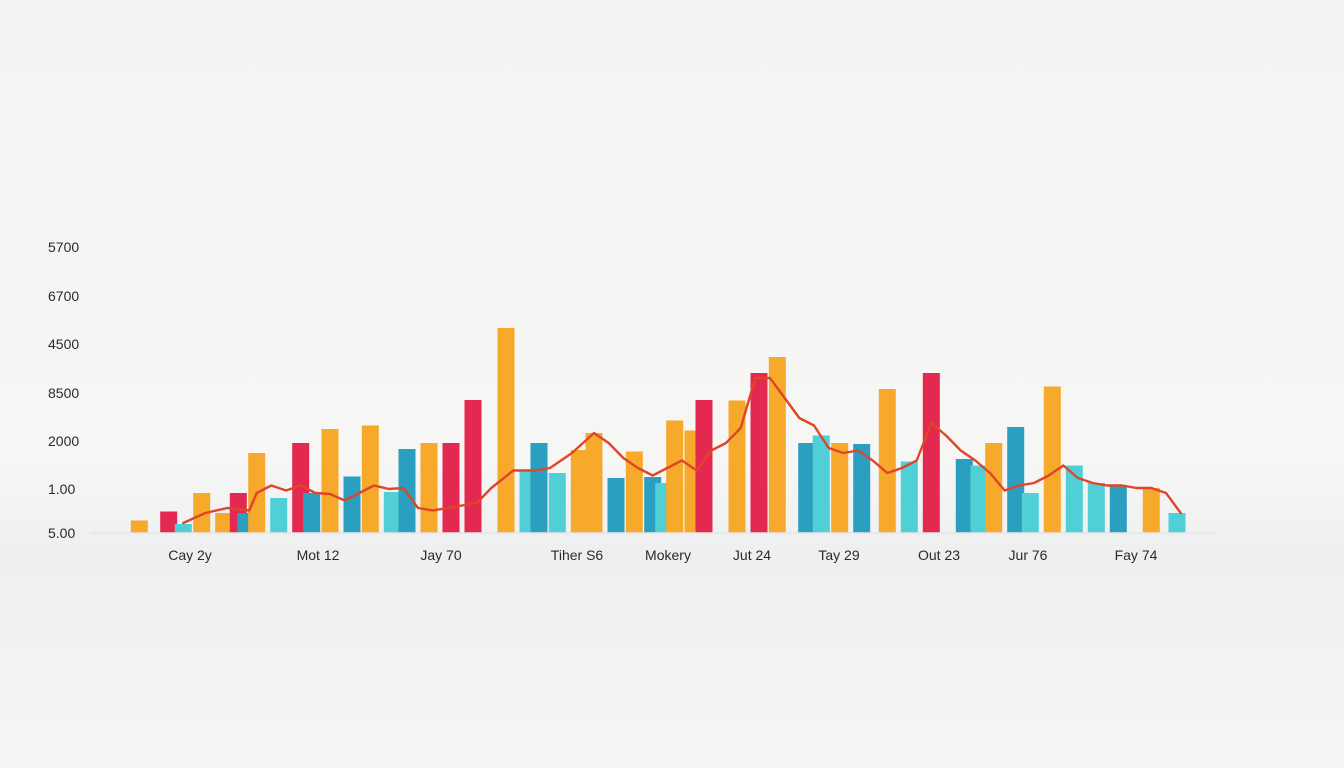 This screenshot has height=768, width=1344. Describe the element at coordinates (577, 555) in the screenshot. I see `x-tick-label: Tiher S6` at that location.